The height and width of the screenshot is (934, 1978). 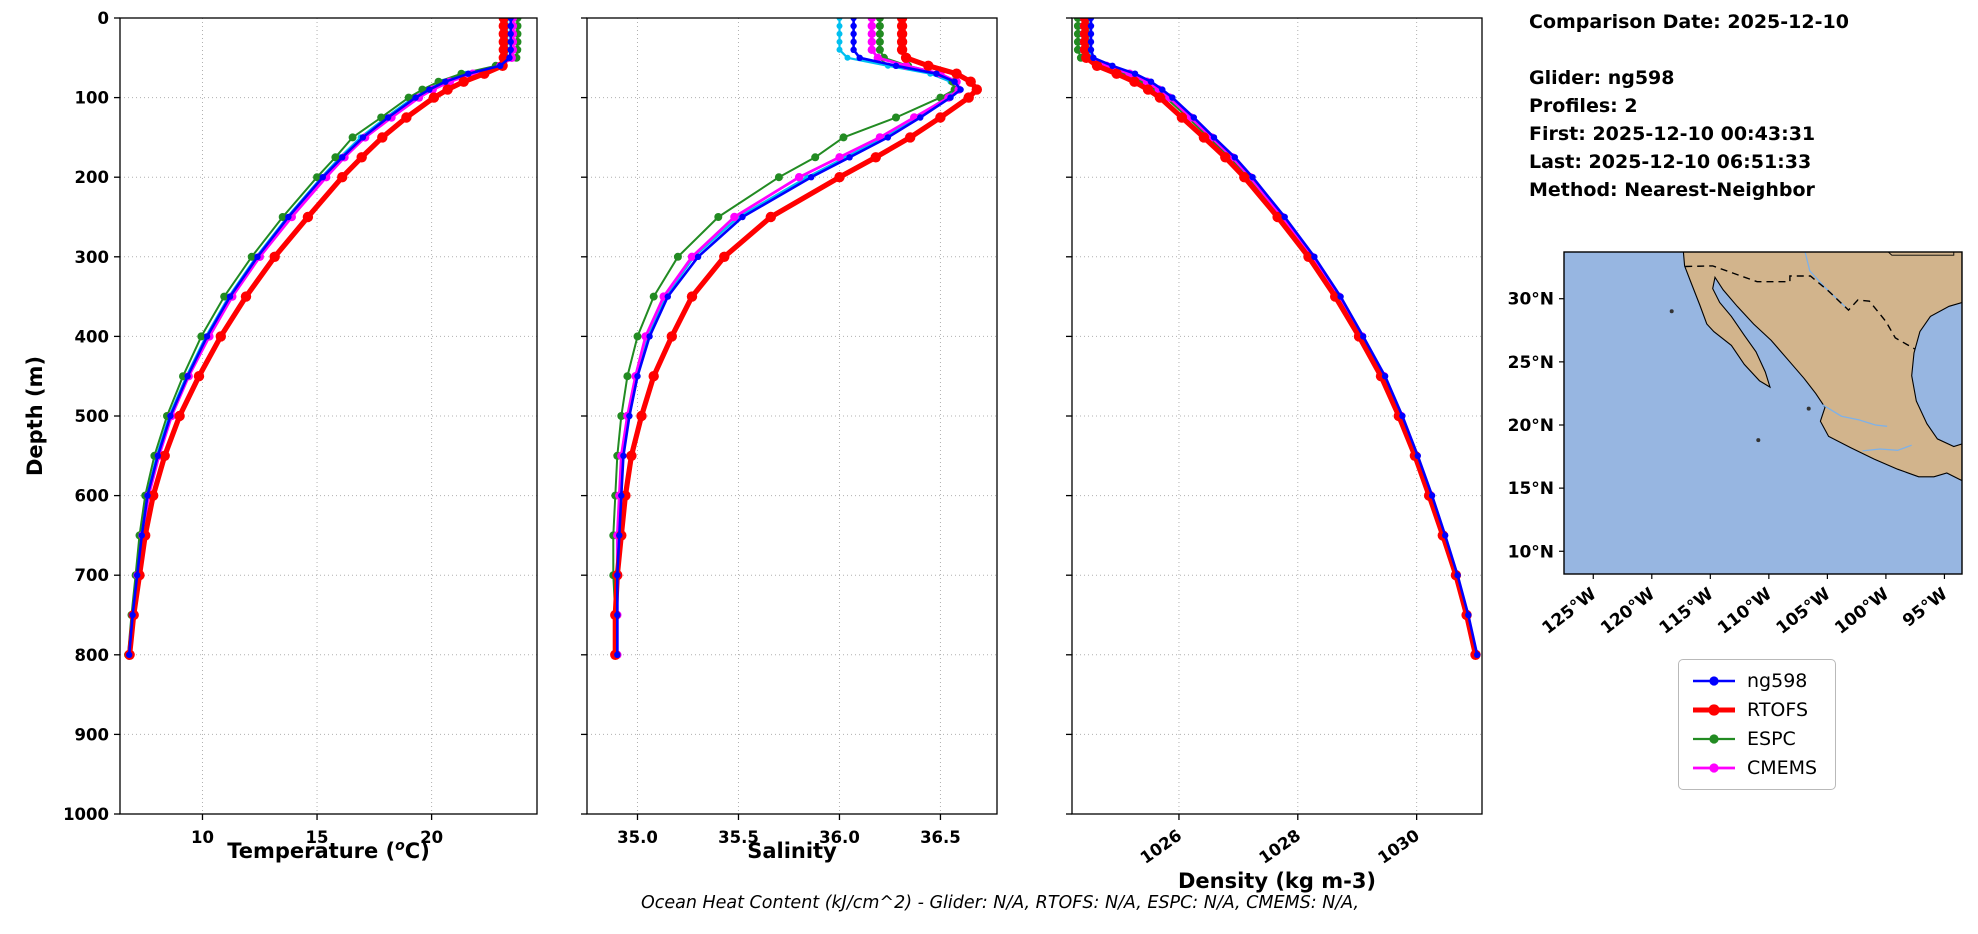 What do you see at coordinates (86, 814) in the screenshot?
I see `svg-text: 1000` at bounding box center [86, 814].